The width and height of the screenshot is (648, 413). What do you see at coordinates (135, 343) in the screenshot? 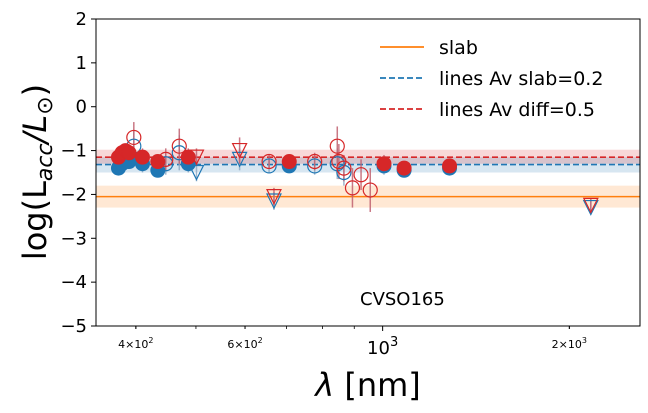
I see `x-tick-label: 4×10²` at bounding box center [135, 343].